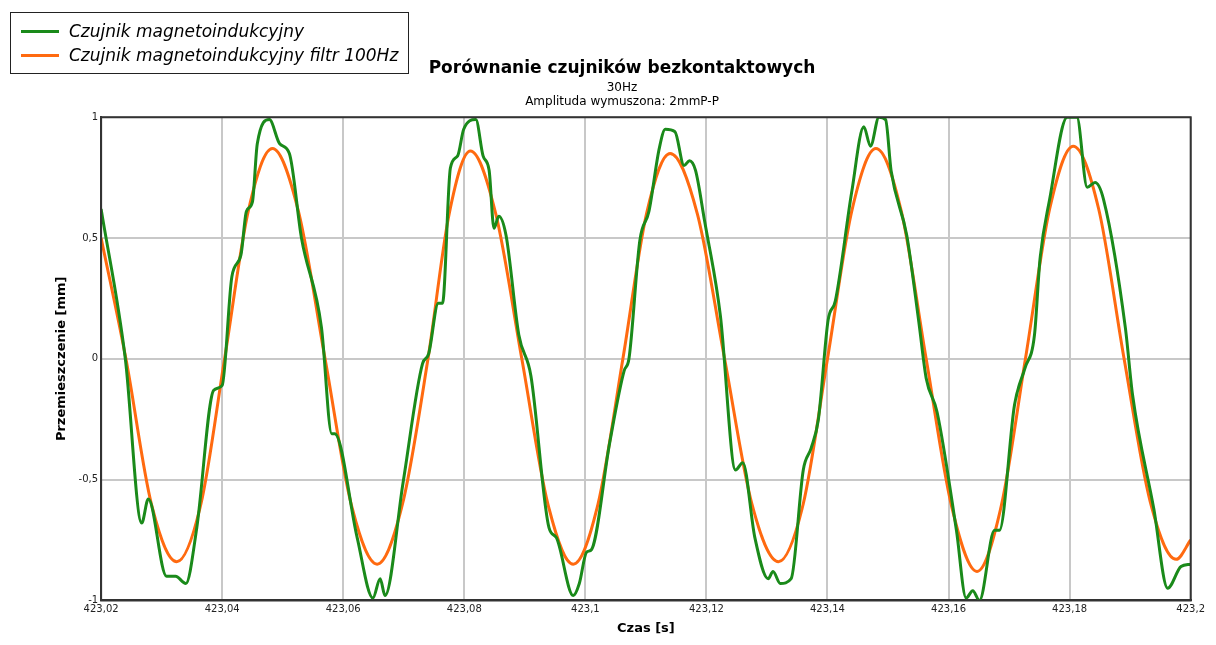 The width and height of the screenshot is (1216, 645). I want to click on x-tick-label: 423,12, so click(706, 608).